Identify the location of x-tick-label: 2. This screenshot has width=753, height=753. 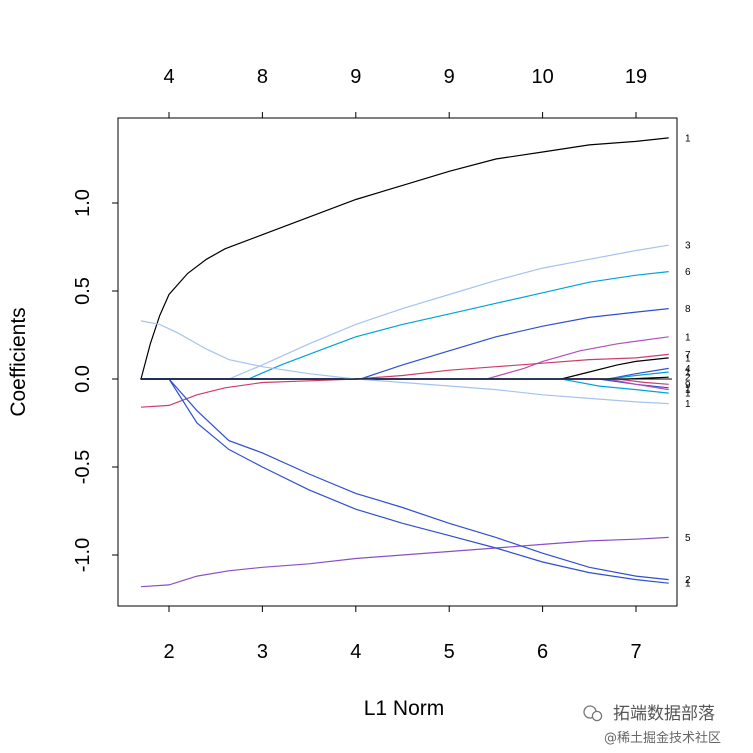
(168, 652).